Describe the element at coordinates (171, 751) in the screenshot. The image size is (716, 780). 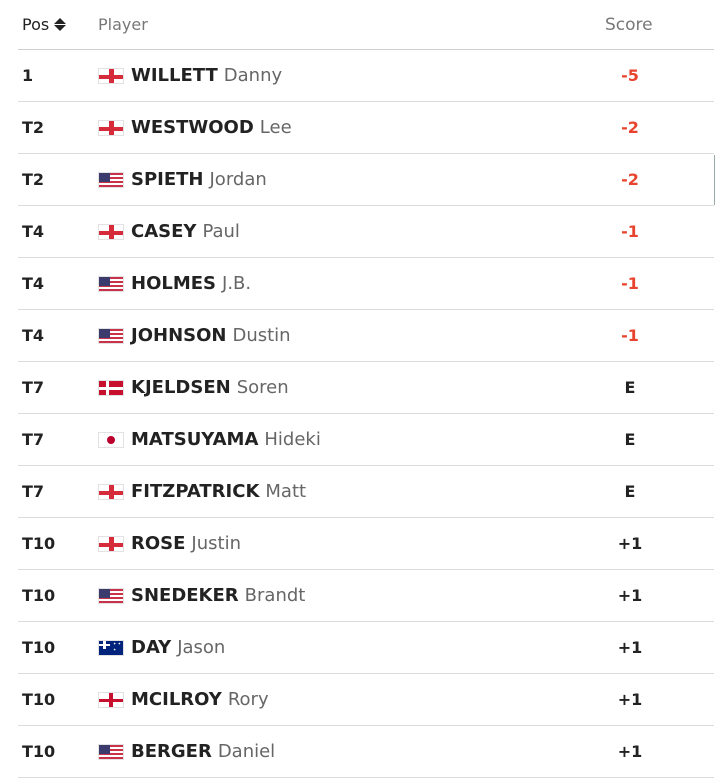
I see `player-last-name: BERGER` at that location.